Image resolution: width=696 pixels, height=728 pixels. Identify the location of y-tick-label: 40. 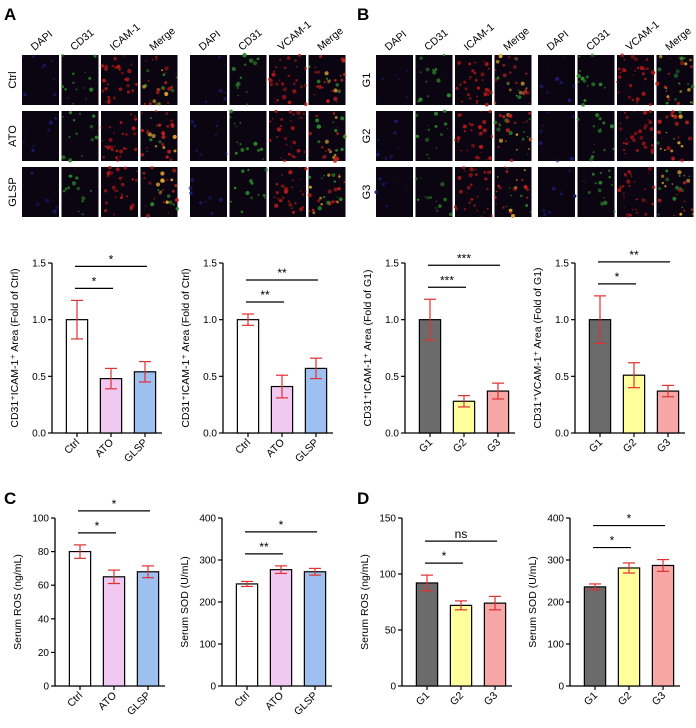
(44, 619).